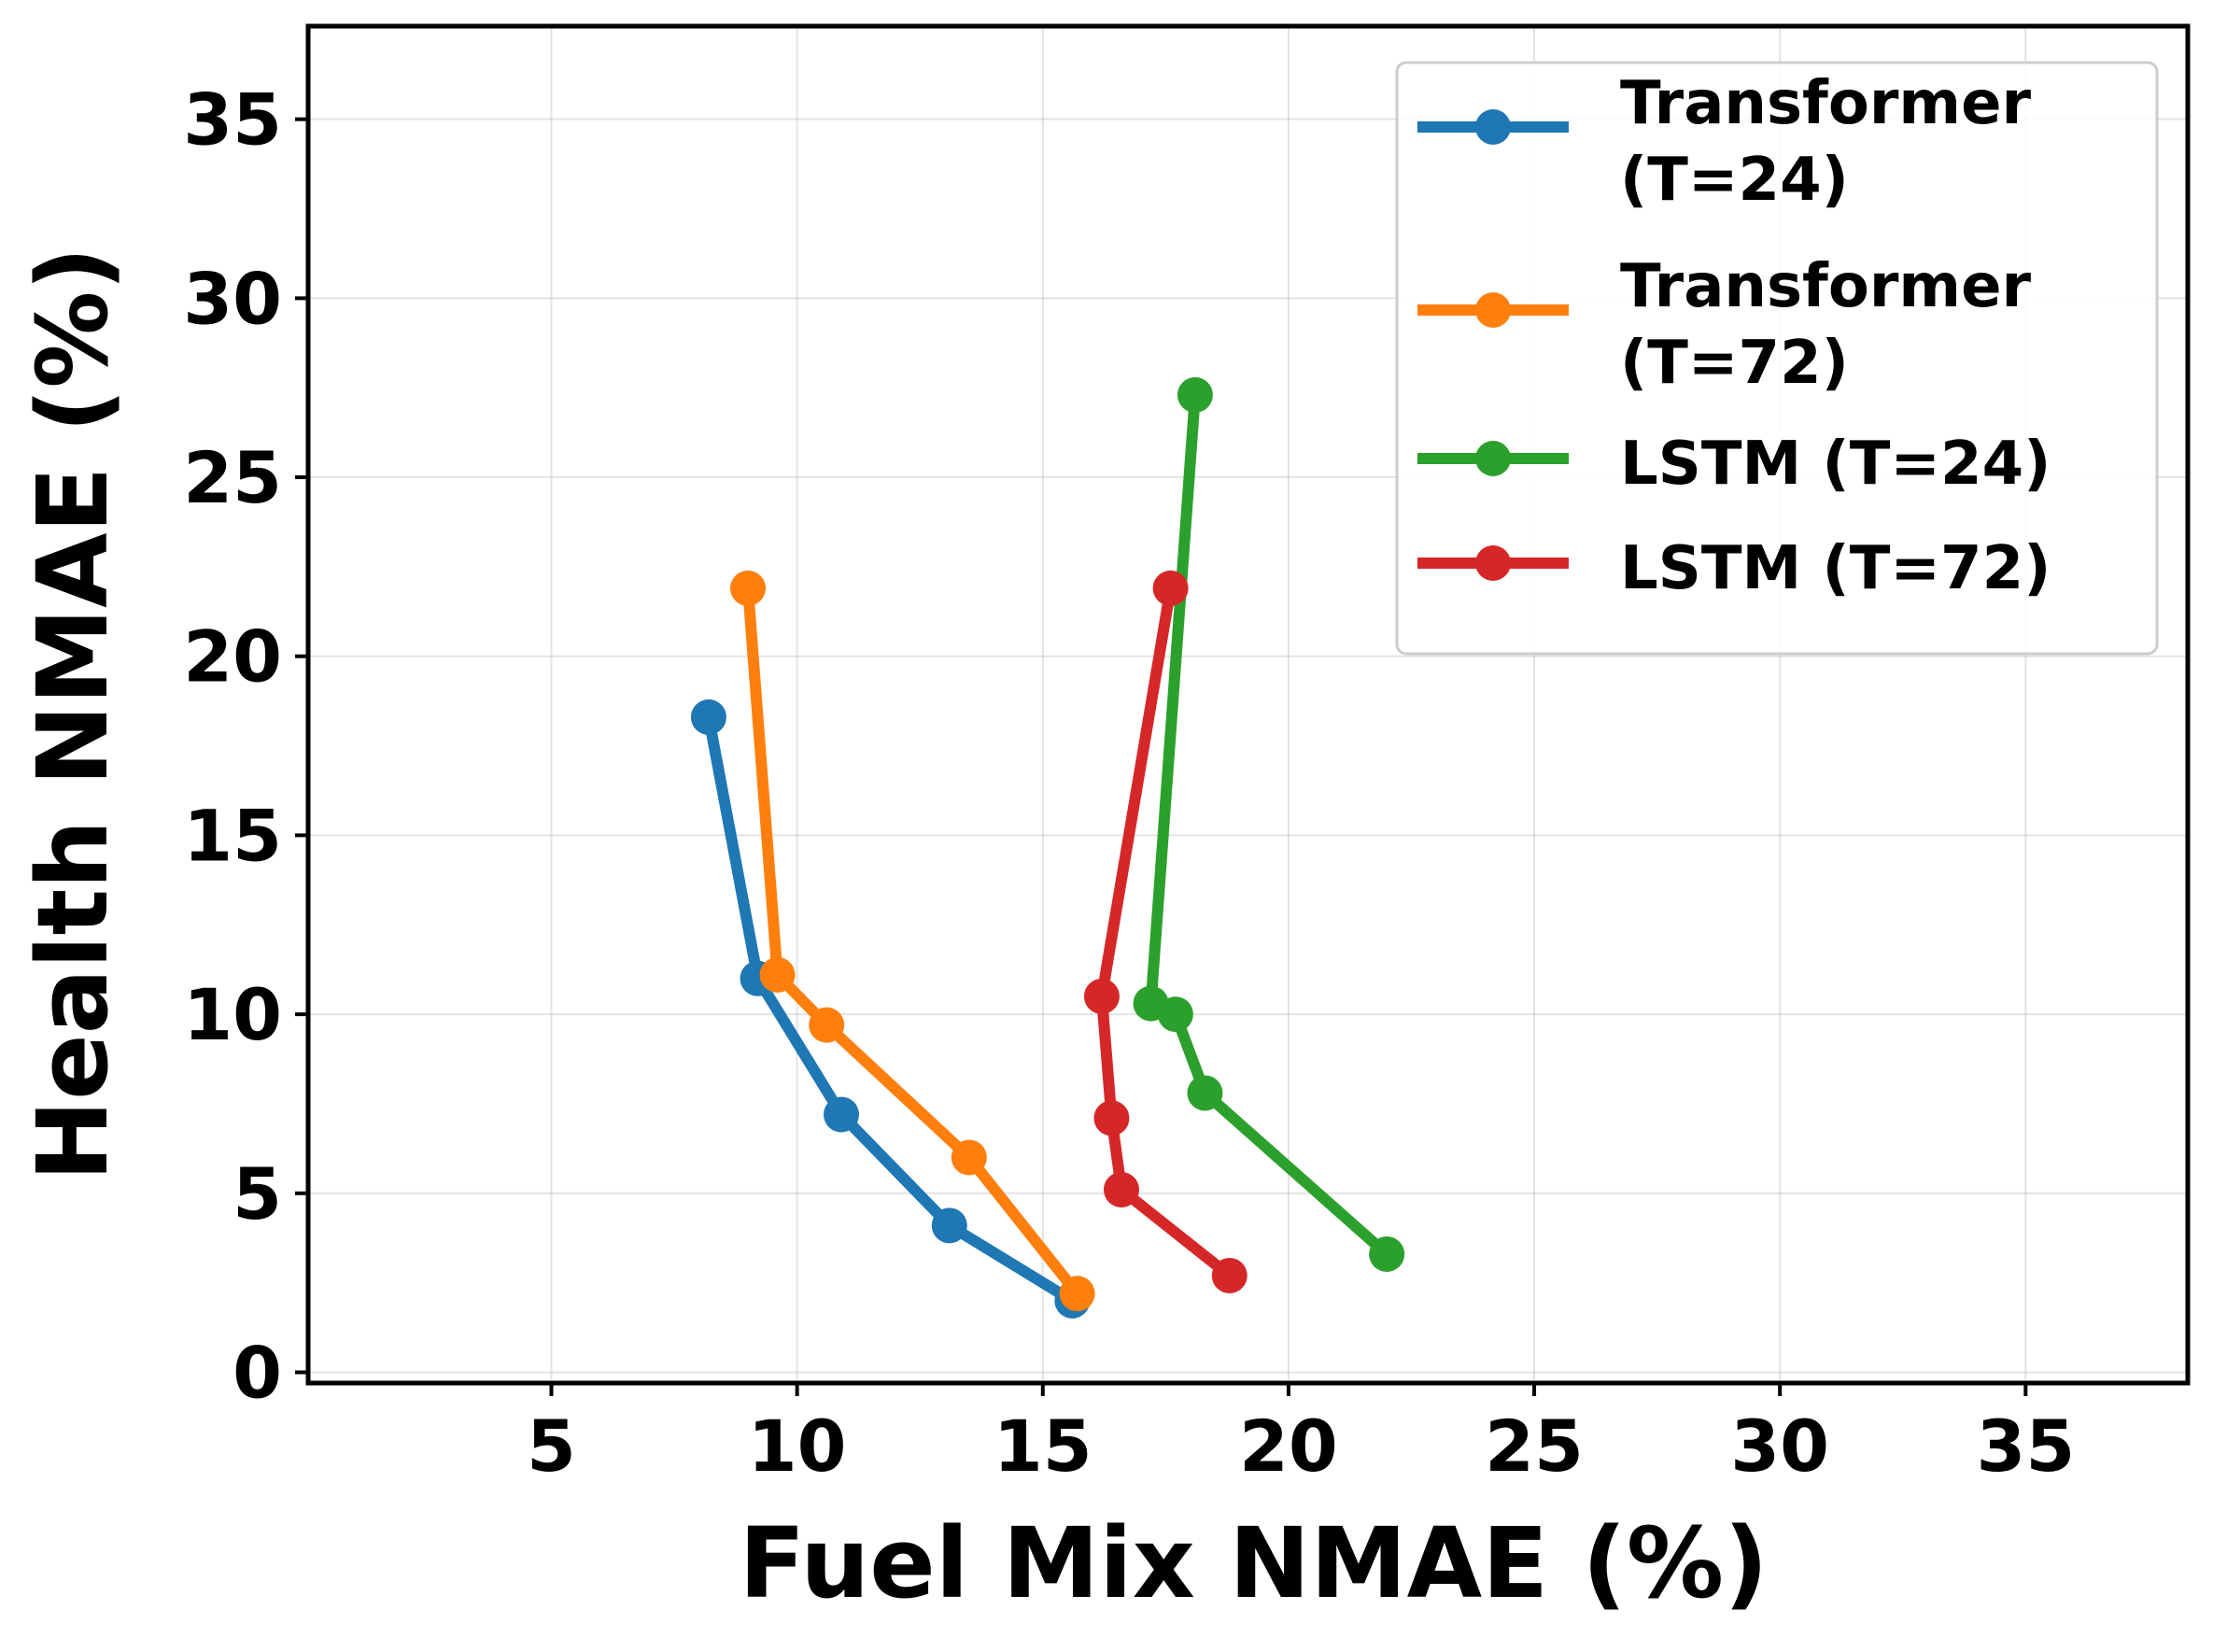 This screenshot has width=2213, height=1652. Describe the element at coordinates (233, 120) in the screenshot. I see `y-tick-label: 35` at that location.